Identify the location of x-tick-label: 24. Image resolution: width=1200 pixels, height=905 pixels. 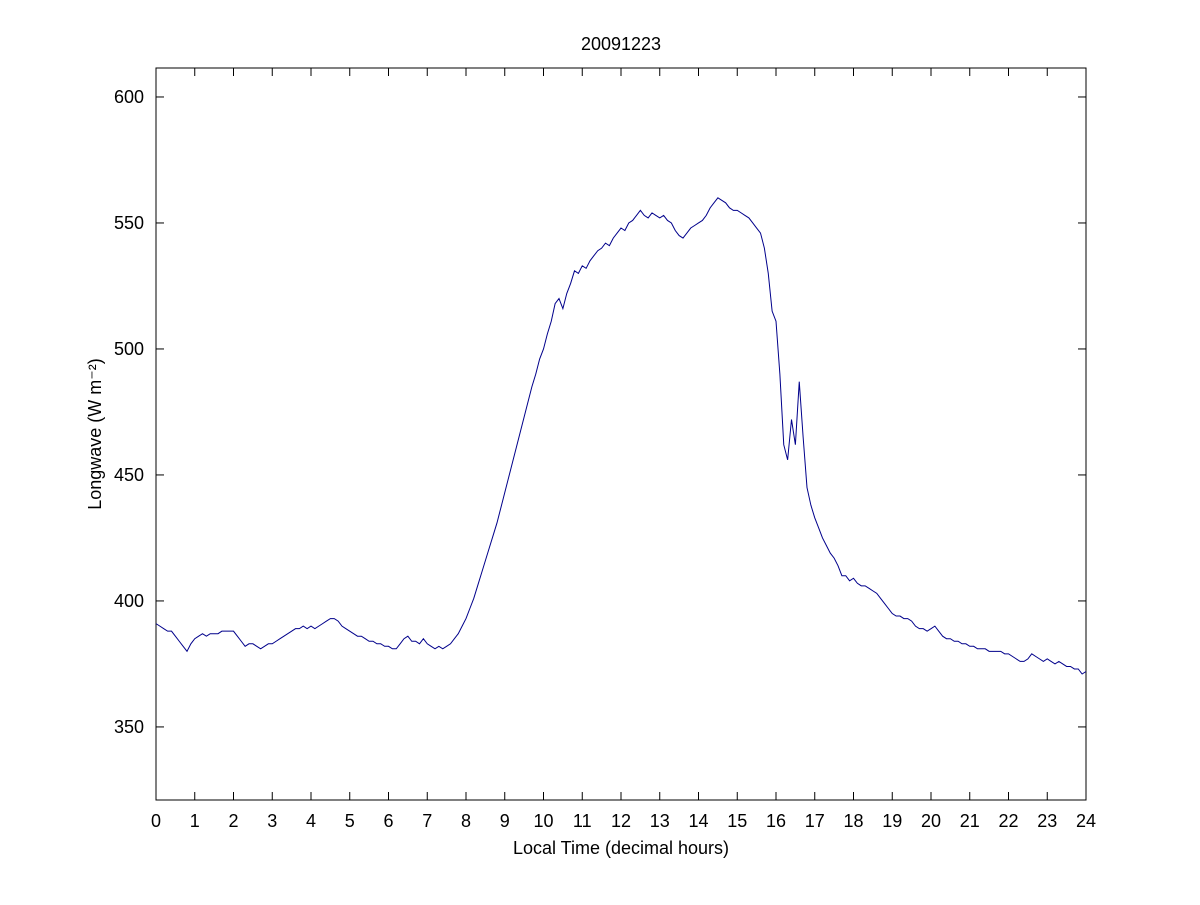
(1086, 821).